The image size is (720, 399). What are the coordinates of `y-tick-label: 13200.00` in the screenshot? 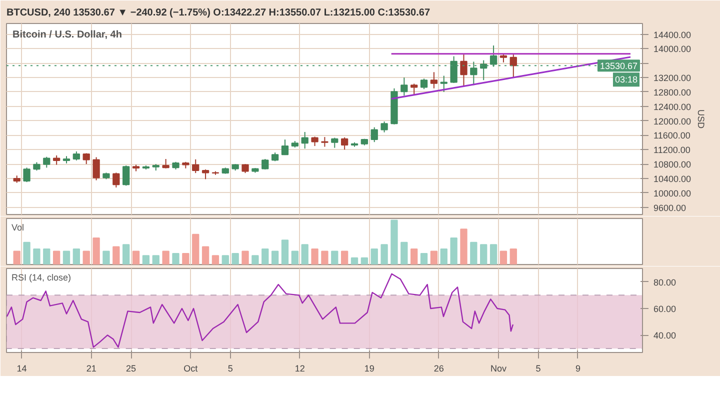 It's located at (673, 78).